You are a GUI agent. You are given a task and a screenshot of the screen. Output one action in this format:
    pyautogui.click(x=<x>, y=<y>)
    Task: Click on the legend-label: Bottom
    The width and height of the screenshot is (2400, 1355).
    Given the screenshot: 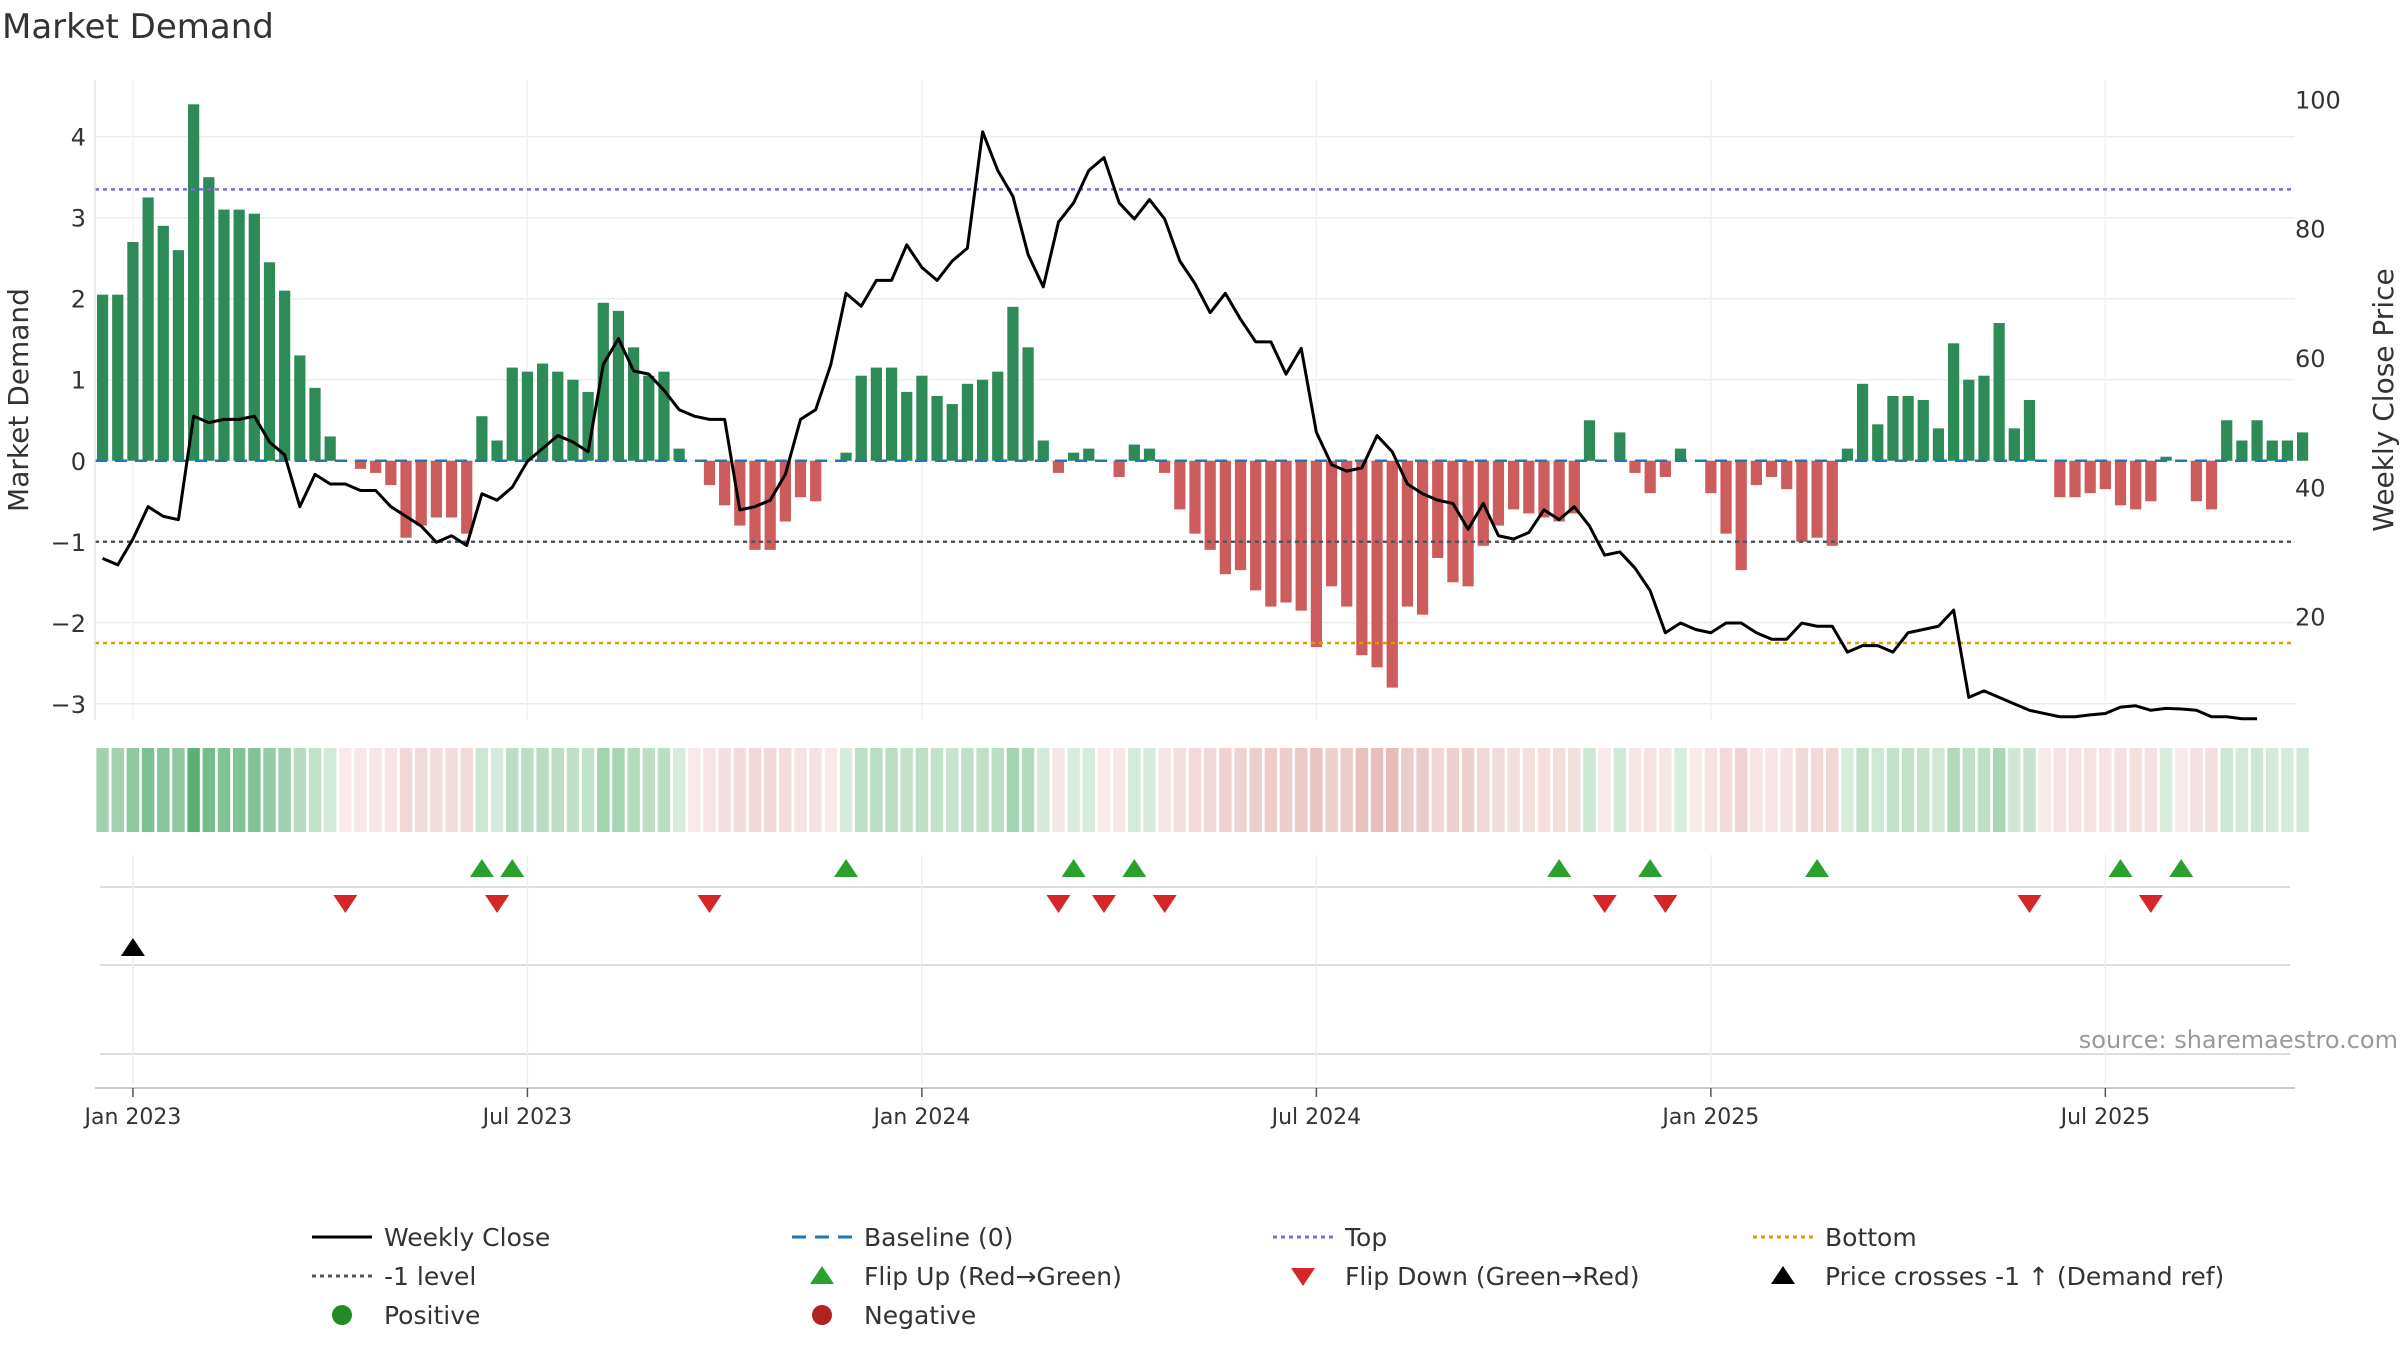 What is the action you would take?
    pyautogui.click(x=1871, y=1237)
    